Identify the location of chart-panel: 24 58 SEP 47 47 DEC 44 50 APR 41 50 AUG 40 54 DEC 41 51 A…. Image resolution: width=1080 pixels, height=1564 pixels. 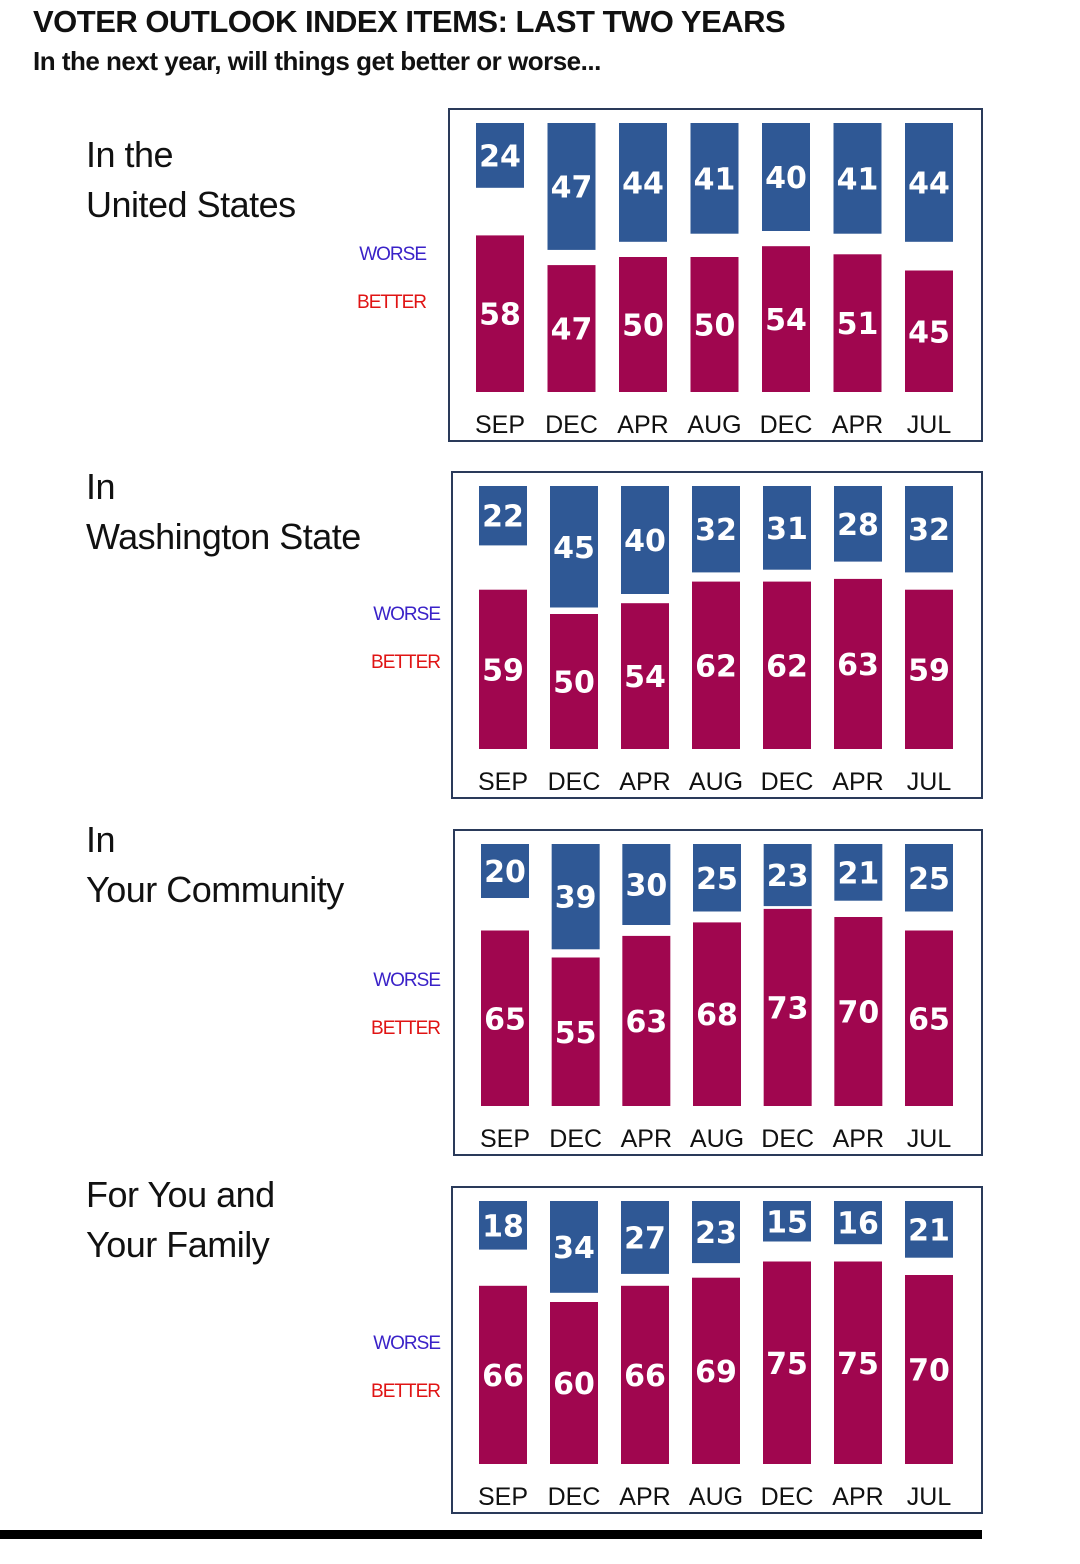
(715, 275).